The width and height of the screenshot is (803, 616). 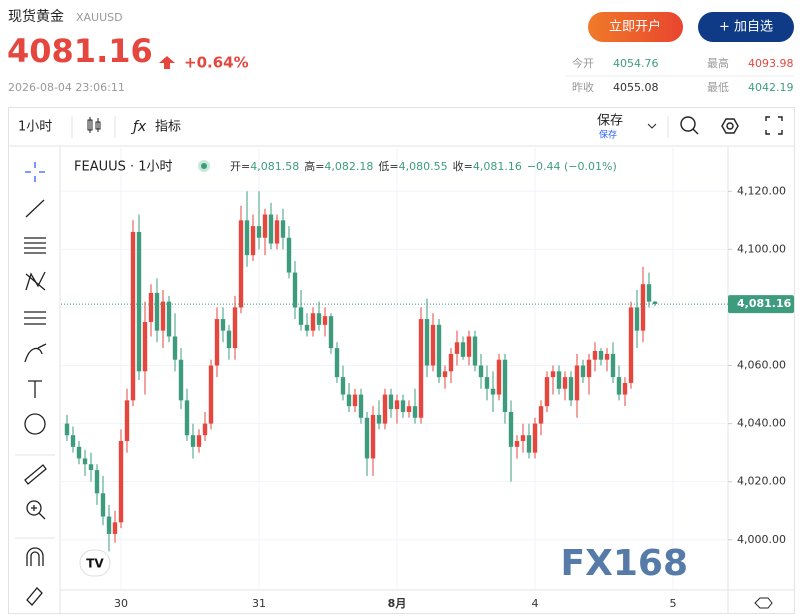 What do you see at coordinates (764, 303) in the screenshot?
I see `last-price-label: 4,081.16` at bounding box center [764, 303].